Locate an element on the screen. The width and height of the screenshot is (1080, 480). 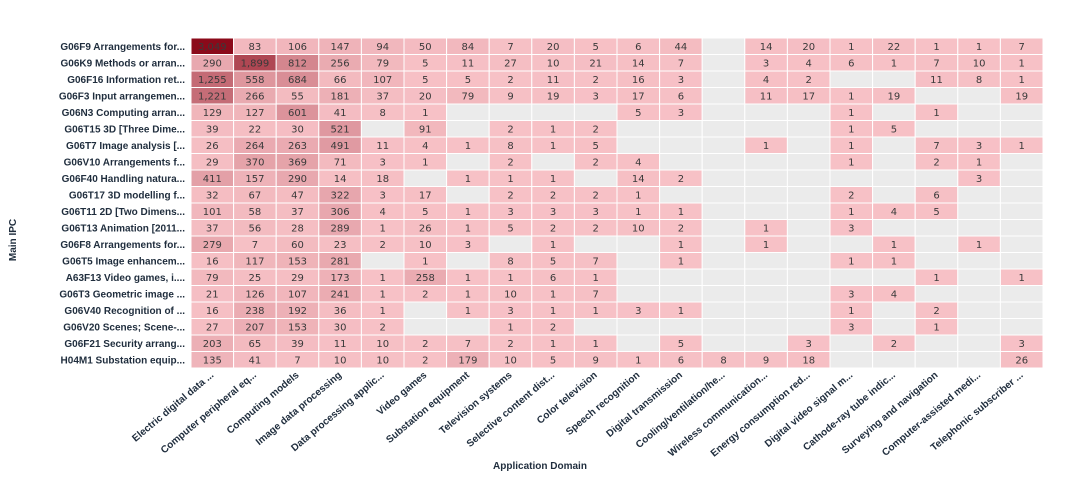
cell-value-label: 256 is located at coordinates (340, 63).